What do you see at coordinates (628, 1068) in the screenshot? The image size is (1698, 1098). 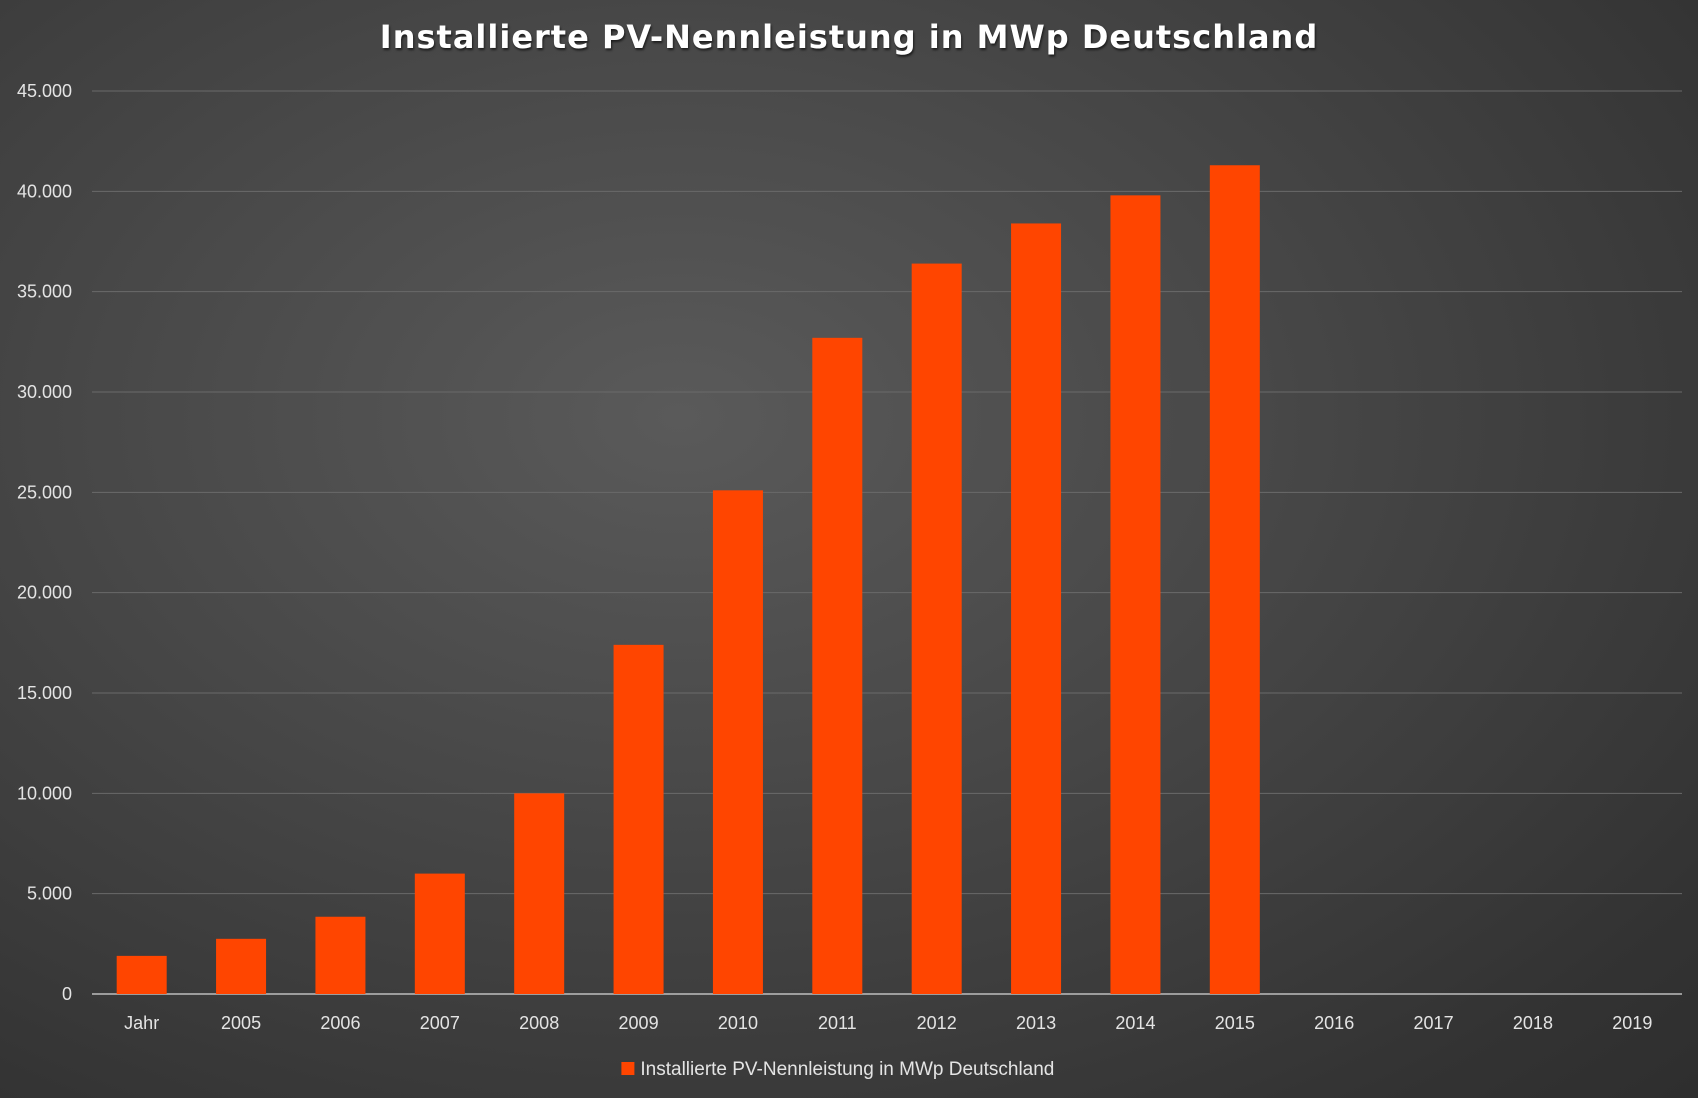 I see `legend-swatch` at bounding box center [628, 1068].